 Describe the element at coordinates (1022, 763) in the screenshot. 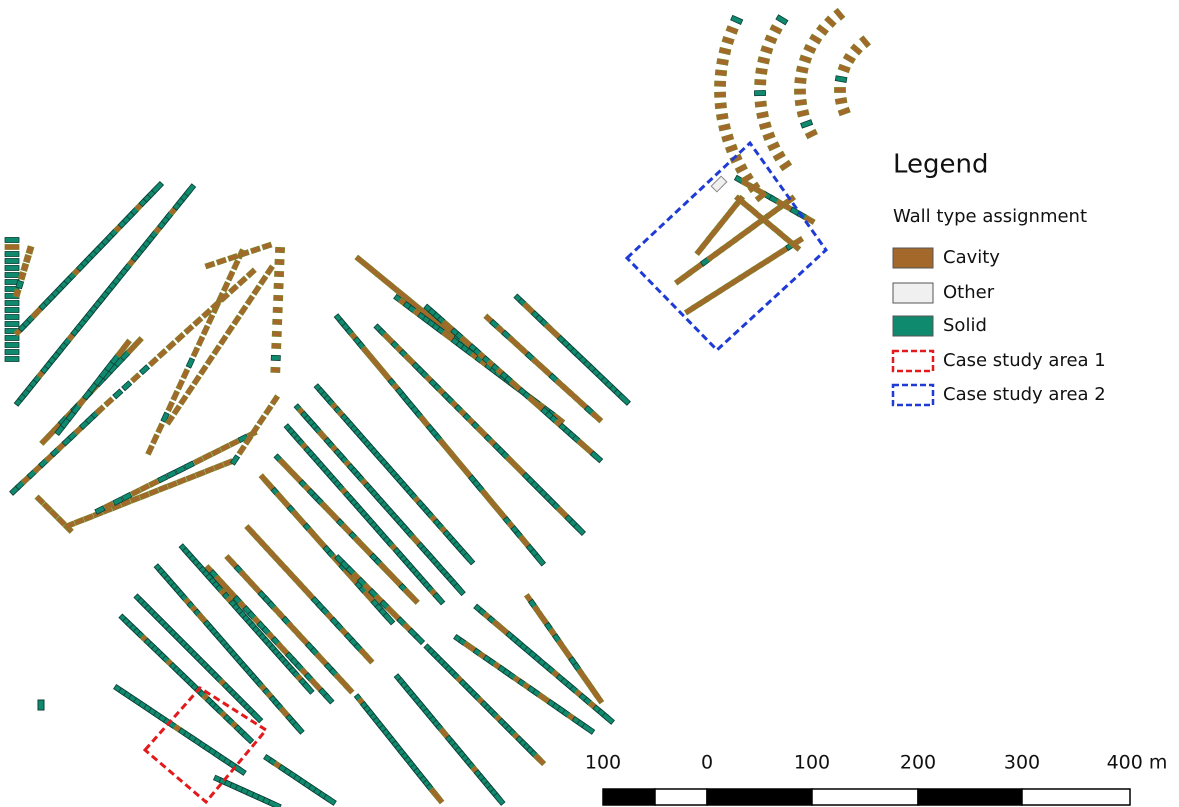

I see `scale-label: 300` at that location.